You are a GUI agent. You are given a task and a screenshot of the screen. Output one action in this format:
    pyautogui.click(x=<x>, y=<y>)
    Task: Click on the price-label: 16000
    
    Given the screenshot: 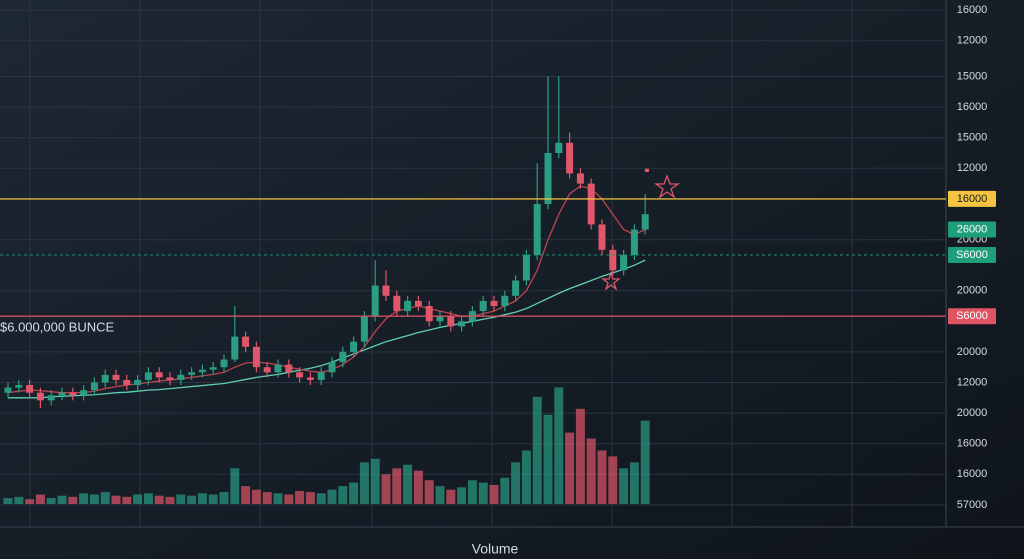 What is the action you would take?
    pyautogui.click(x=972, y=199)
    